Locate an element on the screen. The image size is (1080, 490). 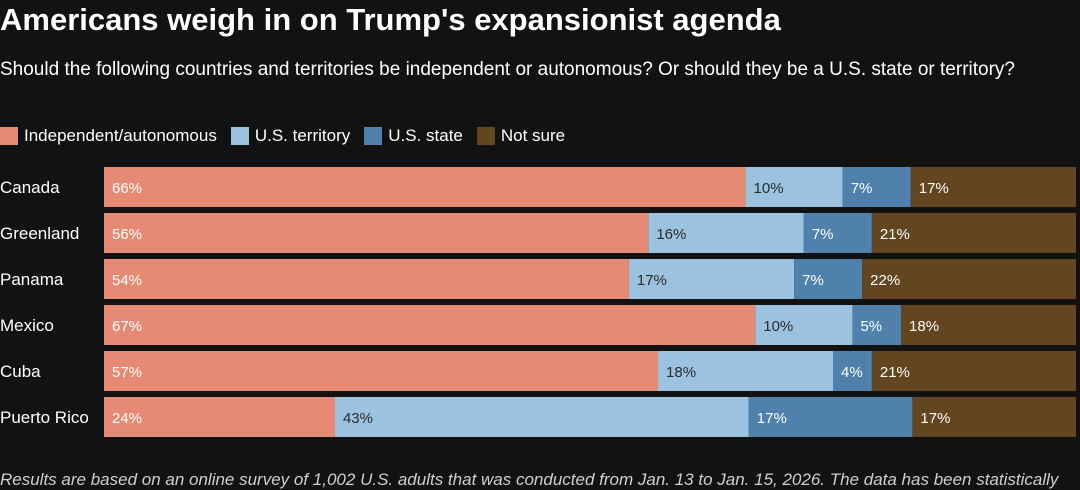
legend-item: U.S. territory is located at coordinates (290, 136).